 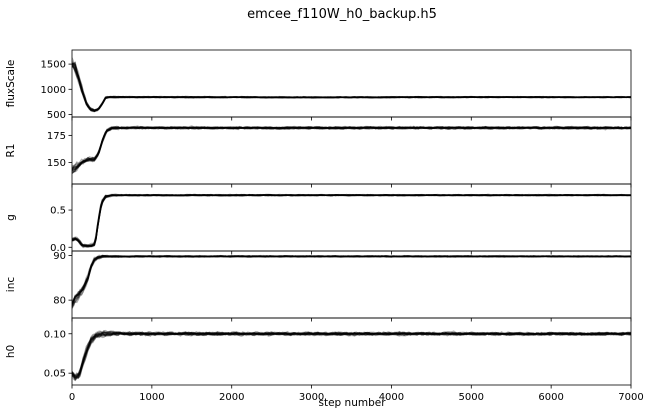 I want to click on y-tick-label: 0.10, so click(x=55, y=334).